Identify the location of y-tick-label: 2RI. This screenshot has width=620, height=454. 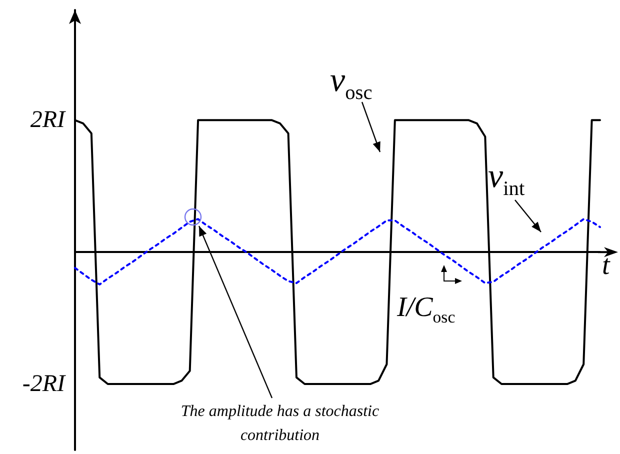
(48, 120).